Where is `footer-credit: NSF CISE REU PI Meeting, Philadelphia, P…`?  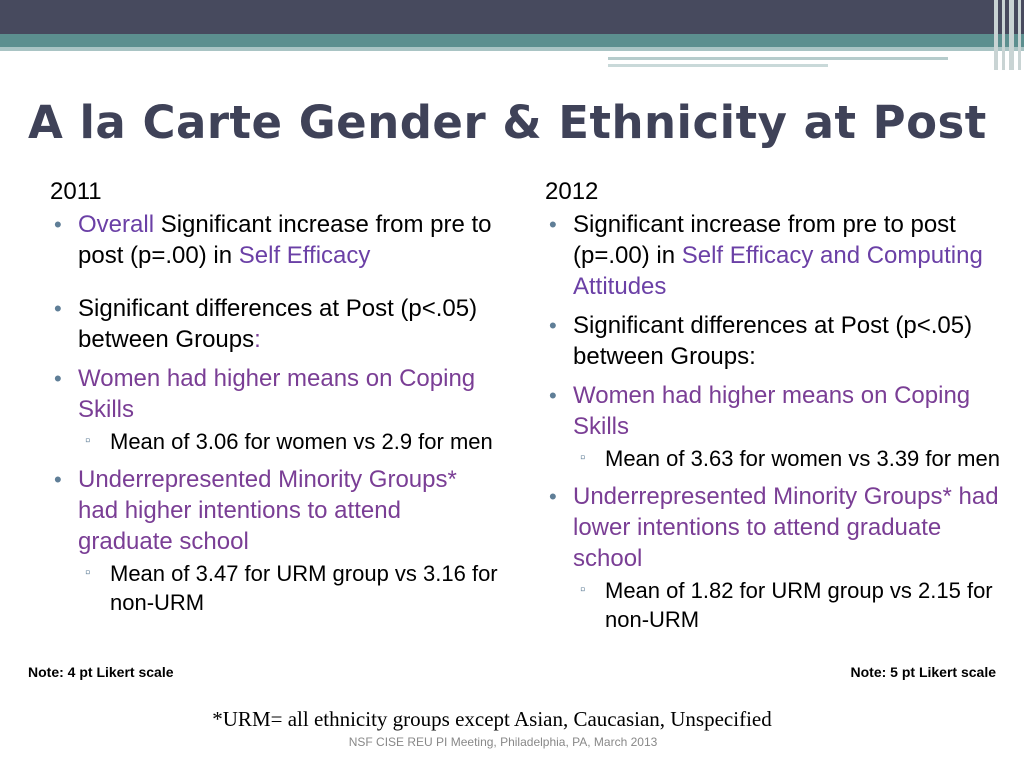
footer-credit: NSF CISE REU PI Meeting, Philadelphia, P… is located at coordinates (503, 742).